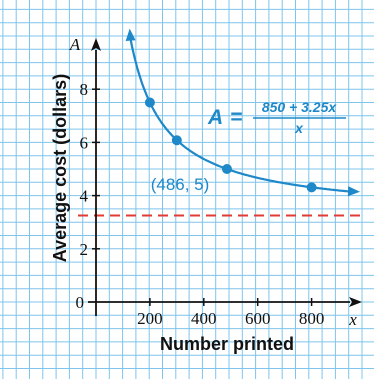 Image resolution: width=374 pixels, height=379 pixels. Describe the element at coordinates (75, 44) in the screenshot. I see `y-axis-variable: A` at that location.